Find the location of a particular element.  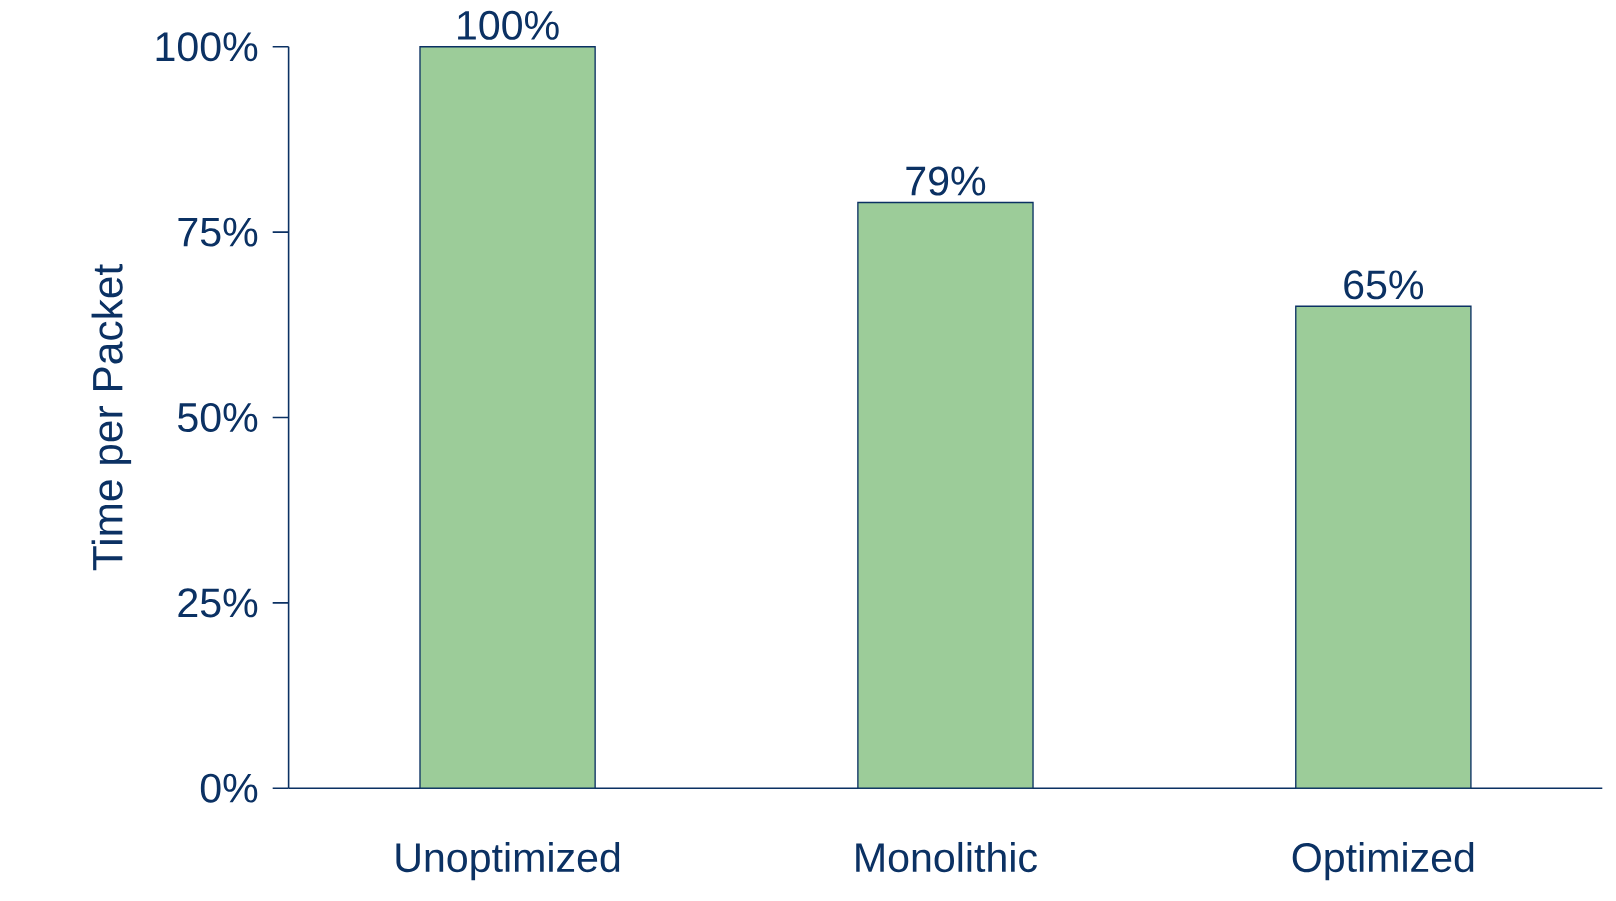

x-tick-label: Monolithic is located at coordinates (946, 857).